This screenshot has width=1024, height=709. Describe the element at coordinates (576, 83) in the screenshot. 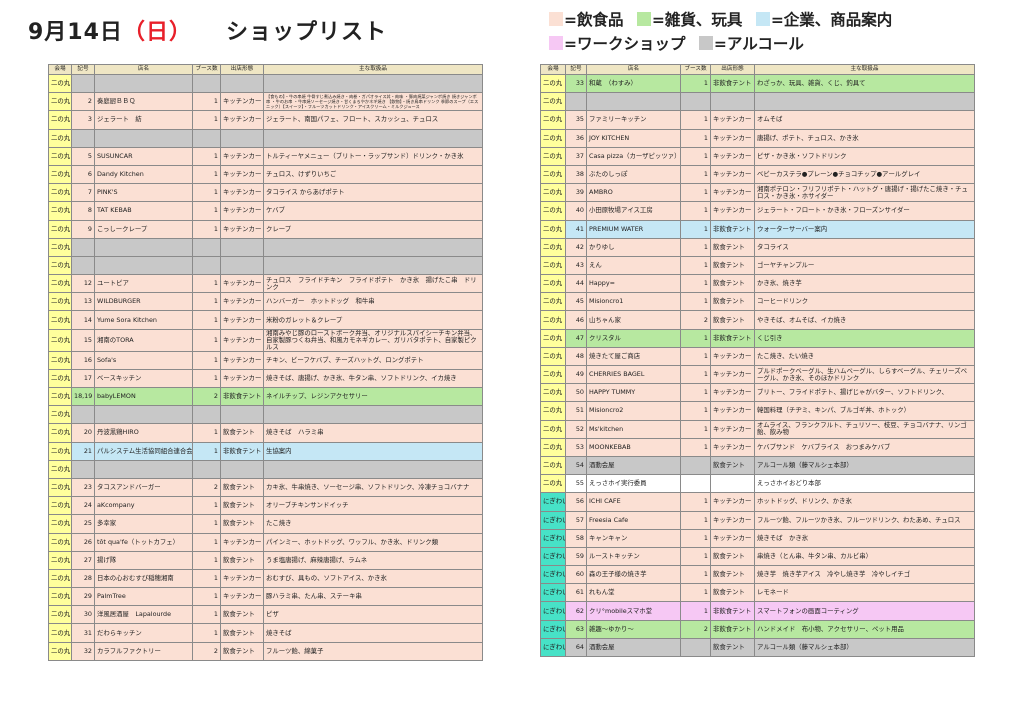

I see `cell-no: 33` at that location.